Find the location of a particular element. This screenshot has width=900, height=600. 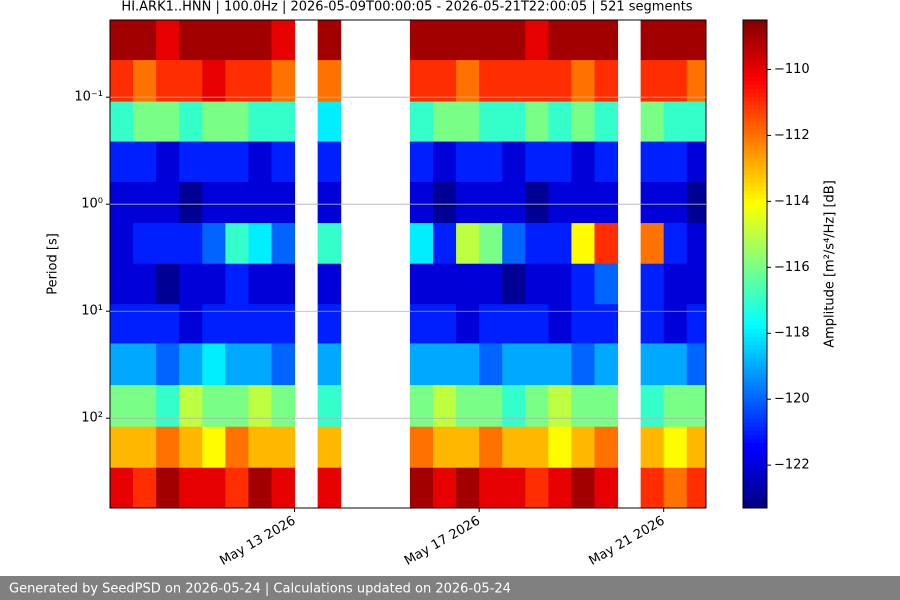

colorbar-tick-label: −112 is located at coordinates (792, 135).